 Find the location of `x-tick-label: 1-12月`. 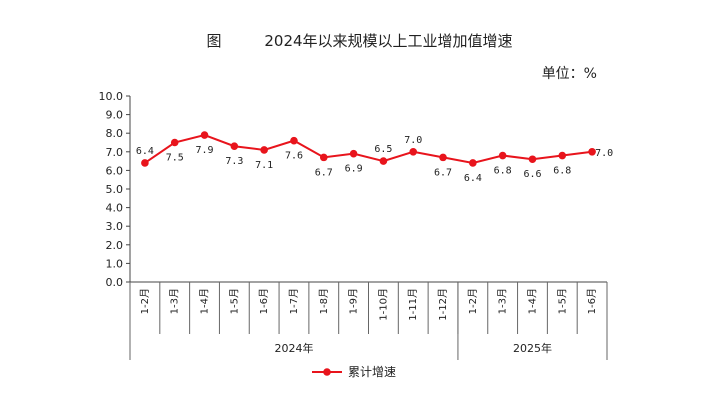

x-tick-label: 1-12月 is located at coordinates (443, 304).